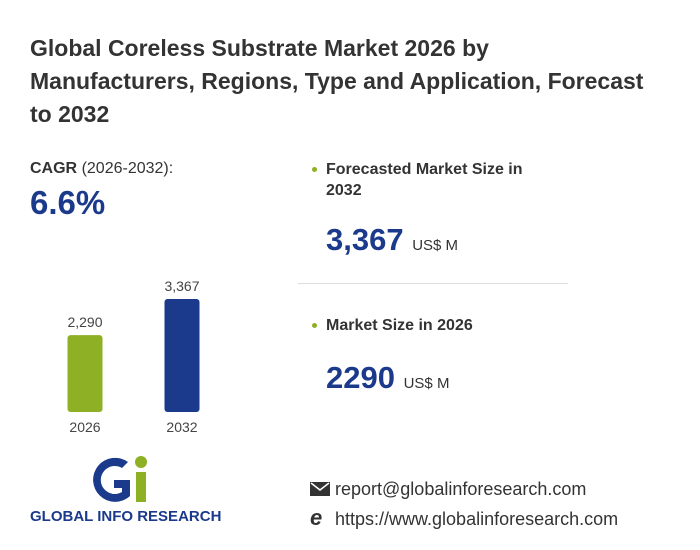  What do you see at coordinates (133, 356) in the screenshot?
I see `bar-chart: 2,290 2026 3,367 2032` at bounding box center [133, 356].